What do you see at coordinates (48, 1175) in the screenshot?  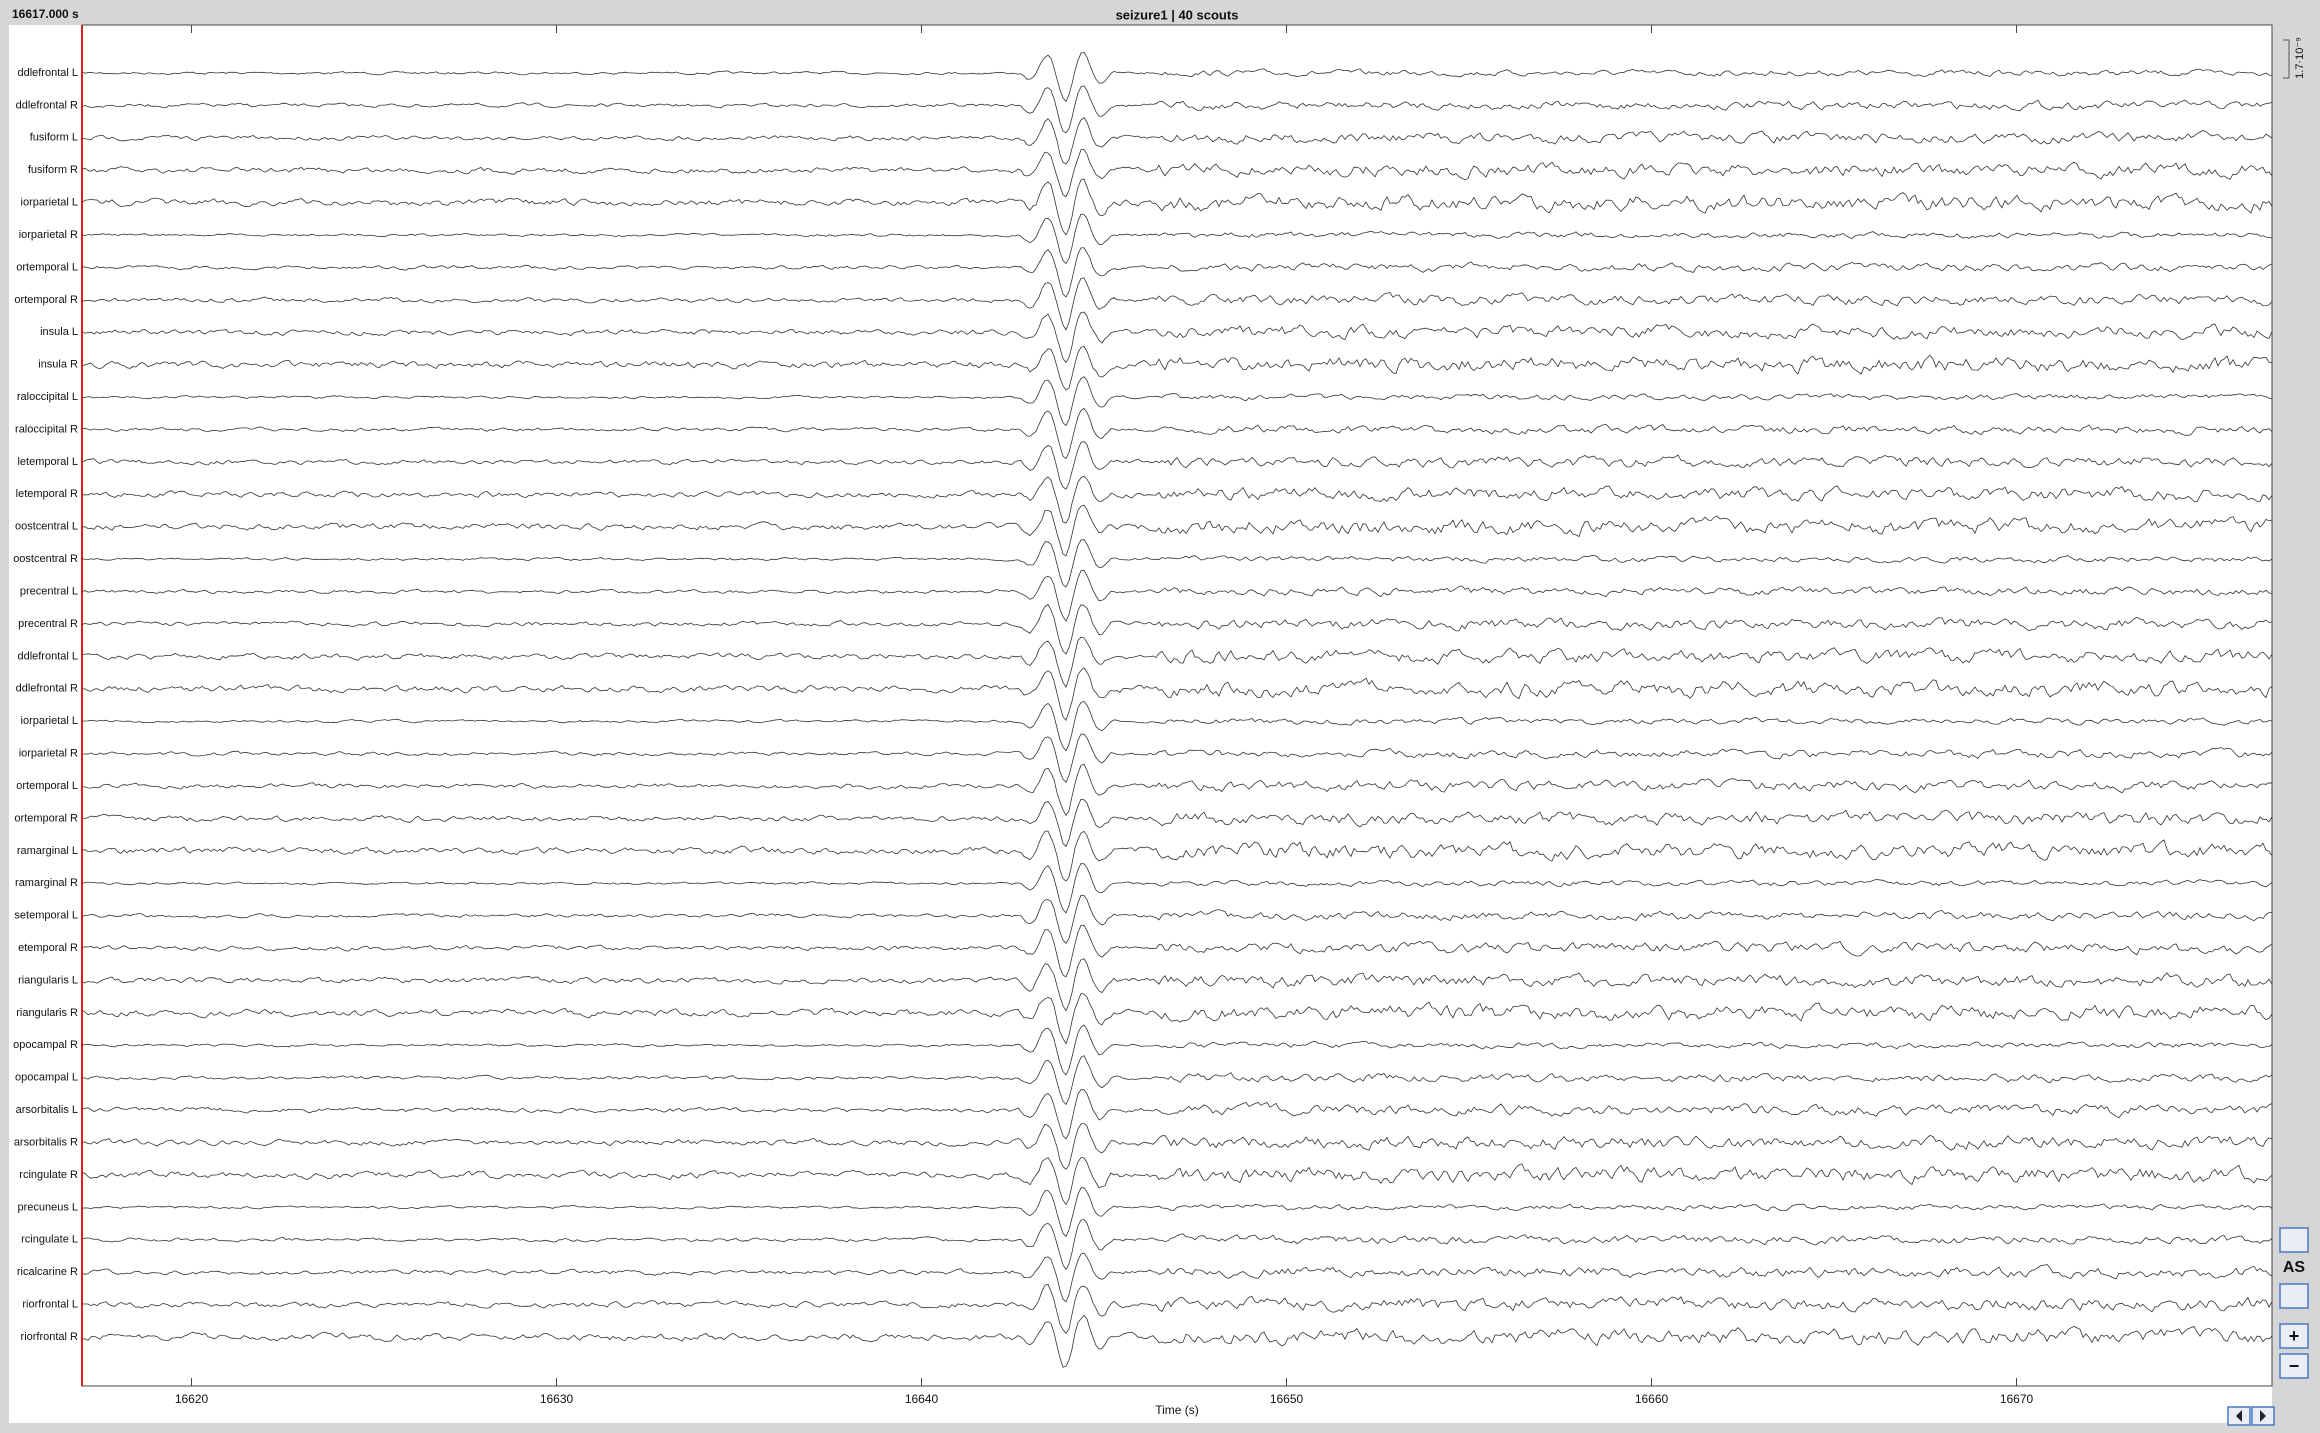 I see `channel-label: rcingulate R` at bounding box center [48, 1175].